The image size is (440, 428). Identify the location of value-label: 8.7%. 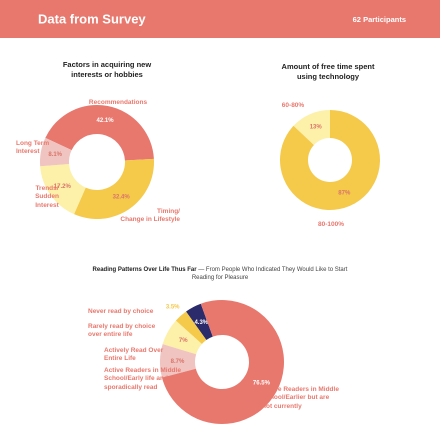
(178, 362).